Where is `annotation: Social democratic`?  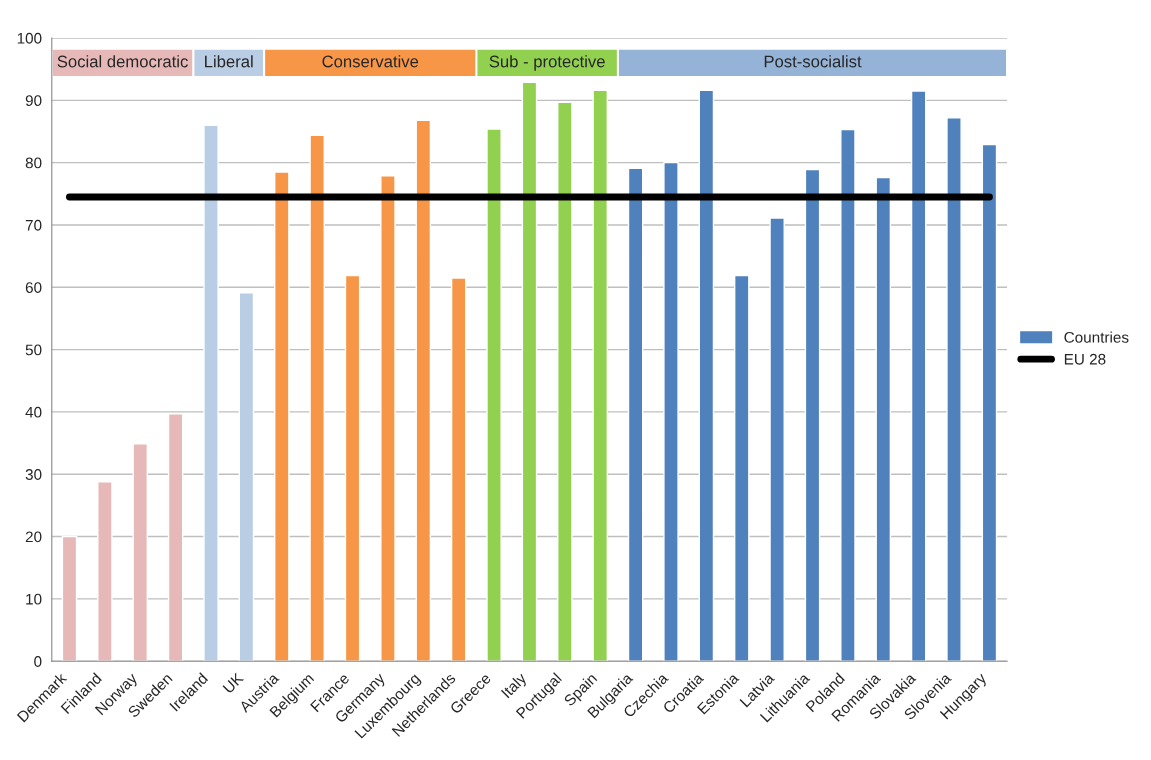
annotation: Social democratic is located at coordinates (122, 61).